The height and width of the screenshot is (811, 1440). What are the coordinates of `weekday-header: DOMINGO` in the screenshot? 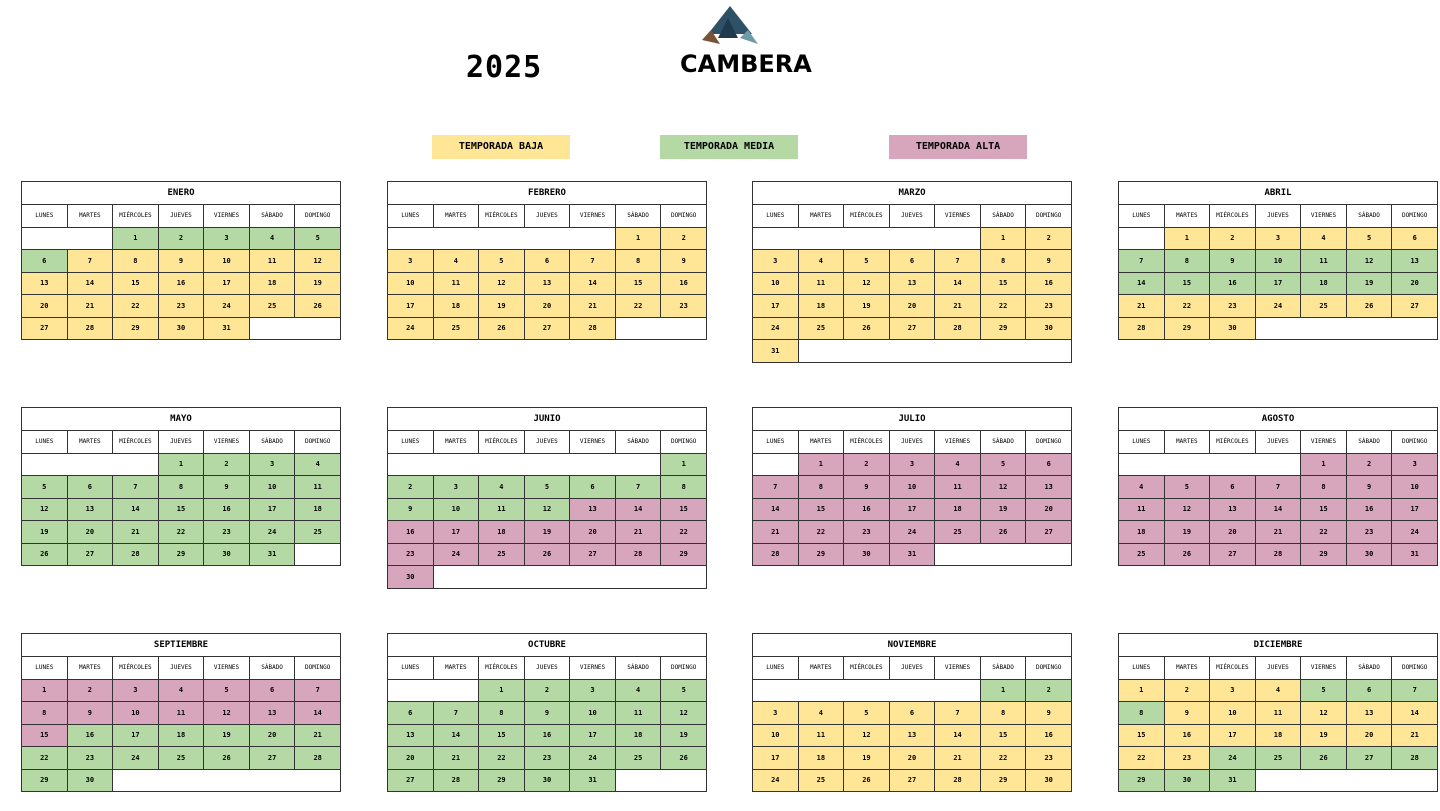 It's located at (1048, 442).